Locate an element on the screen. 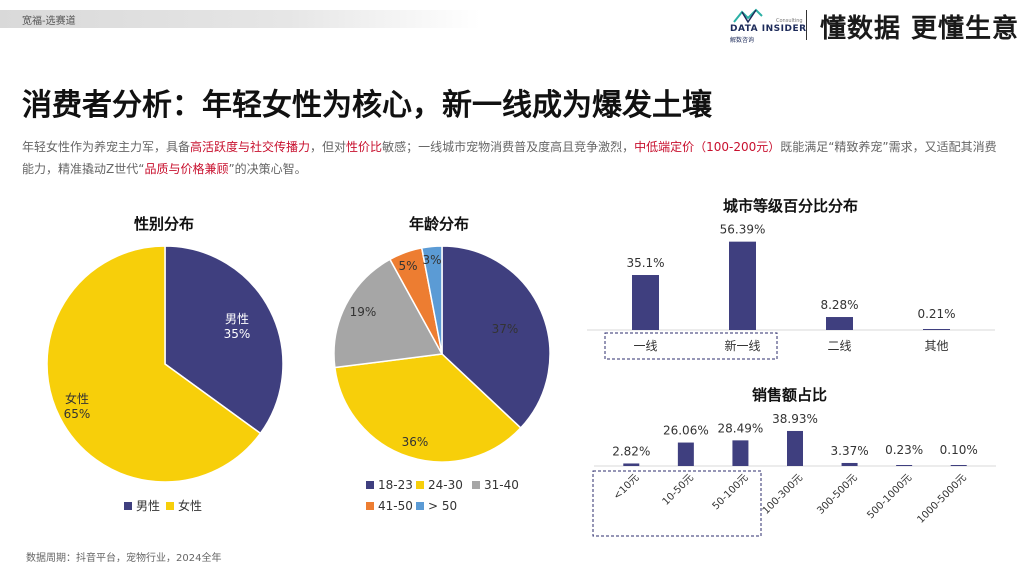 The width and height of the screenshot is (1024, 576). city-chart-title: 城市等级百分比分布 is located at coordinates (791, 206).